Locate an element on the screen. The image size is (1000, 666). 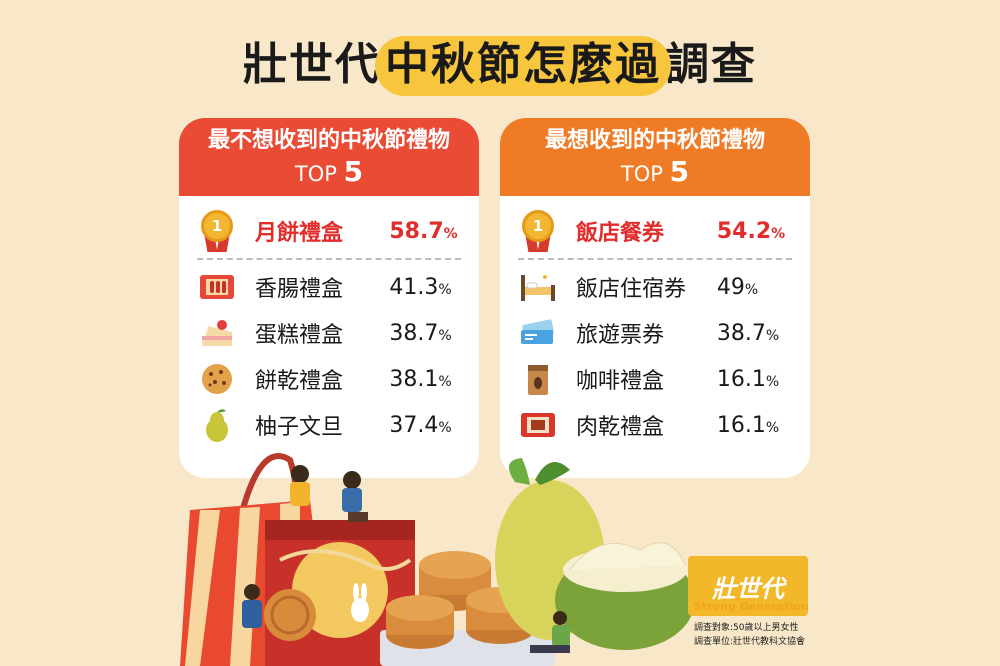
ticket-icon is located at coordinates (538, 333).